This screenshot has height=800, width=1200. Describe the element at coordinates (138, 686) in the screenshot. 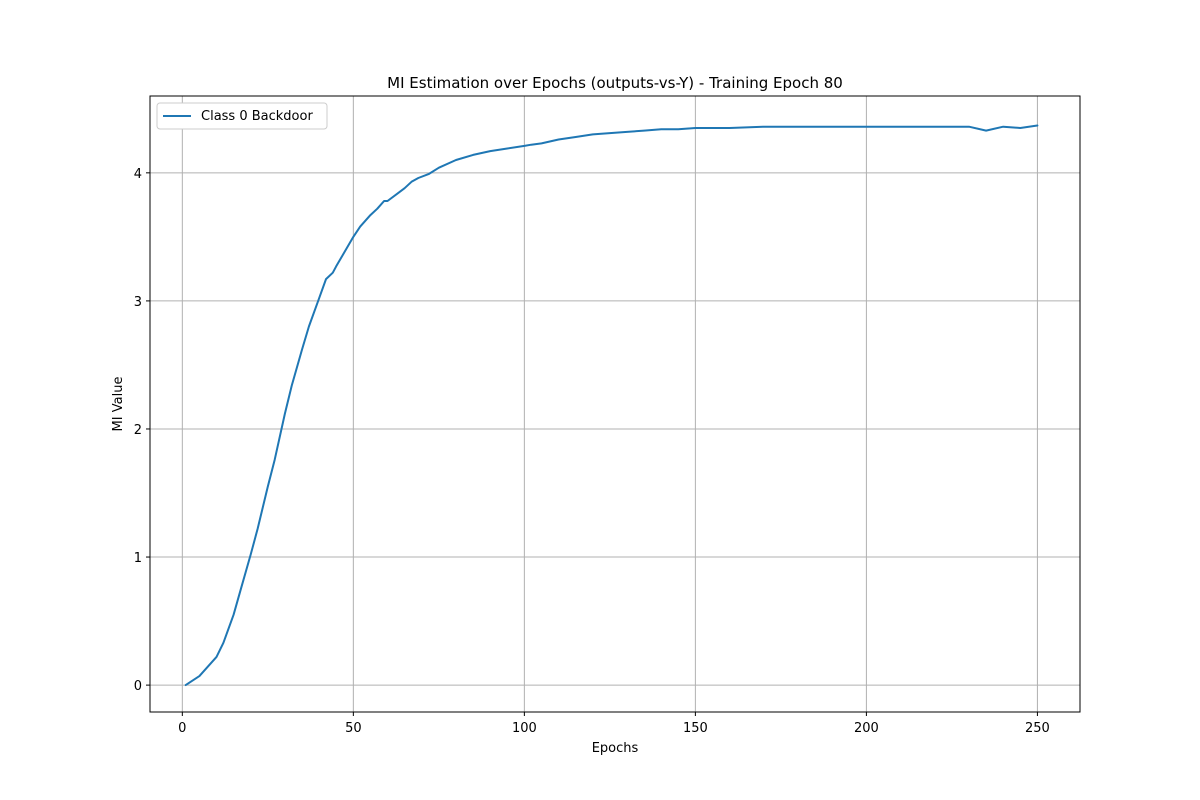

I see `y-tick-label: 0` at that location.